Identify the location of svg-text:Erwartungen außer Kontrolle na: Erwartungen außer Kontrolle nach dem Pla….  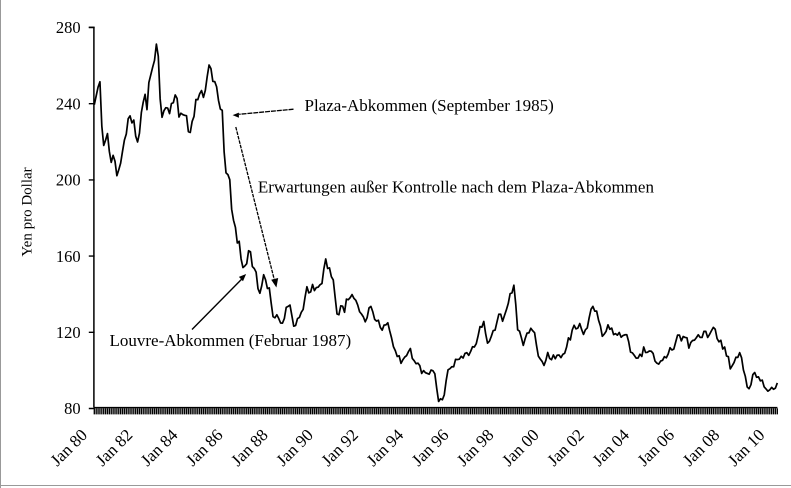
(456, 186).